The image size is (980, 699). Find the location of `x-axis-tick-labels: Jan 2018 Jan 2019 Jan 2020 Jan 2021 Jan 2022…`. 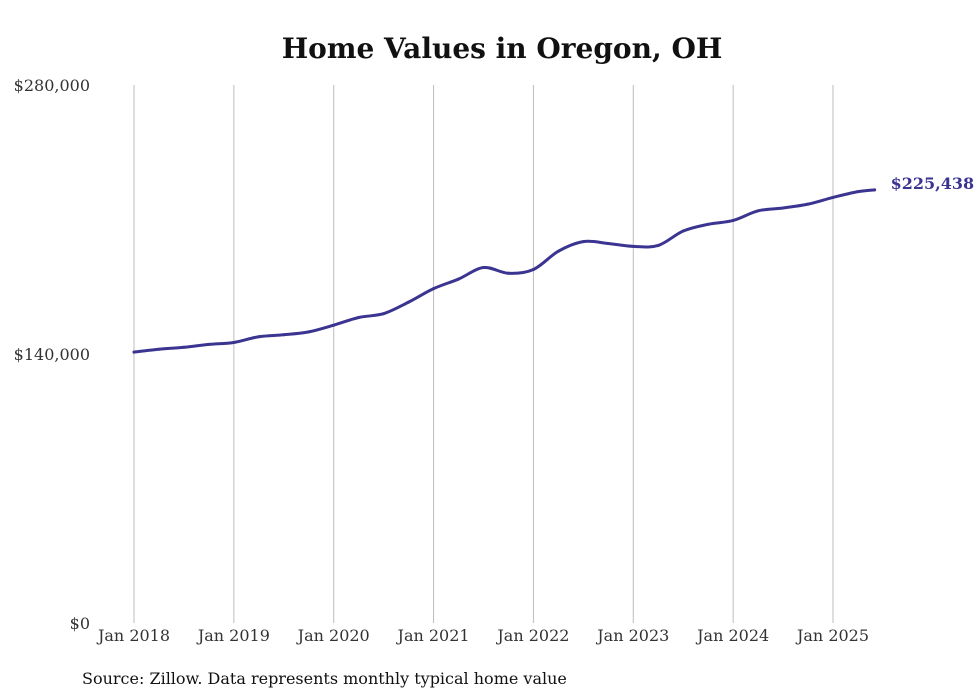

x-axis-tick-labels: Jan 2018 Jan 2019 Jan 2020 Jan 2021 Jan 2022… is located at coordinates (482, 635).